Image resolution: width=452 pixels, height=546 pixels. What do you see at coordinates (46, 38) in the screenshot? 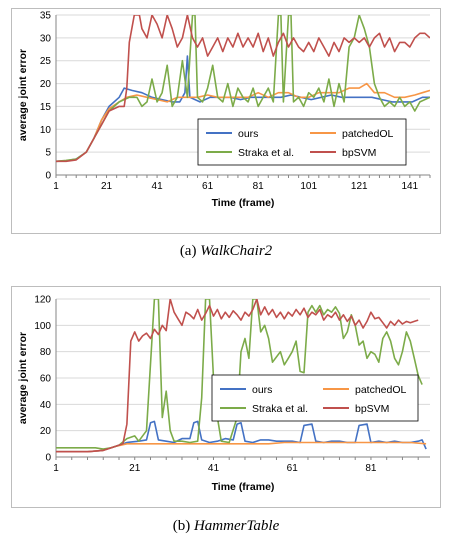
I see `y-tick-label: 30` at bounding box center [46, 38].